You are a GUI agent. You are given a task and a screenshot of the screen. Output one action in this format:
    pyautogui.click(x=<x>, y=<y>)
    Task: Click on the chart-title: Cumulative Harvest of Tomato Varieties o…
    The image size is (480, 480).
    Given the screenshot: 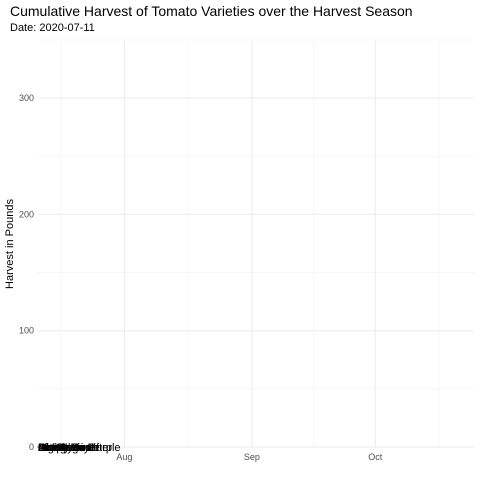 What is the action you would take?
    pyautogui.click(x=211, y=11)
    